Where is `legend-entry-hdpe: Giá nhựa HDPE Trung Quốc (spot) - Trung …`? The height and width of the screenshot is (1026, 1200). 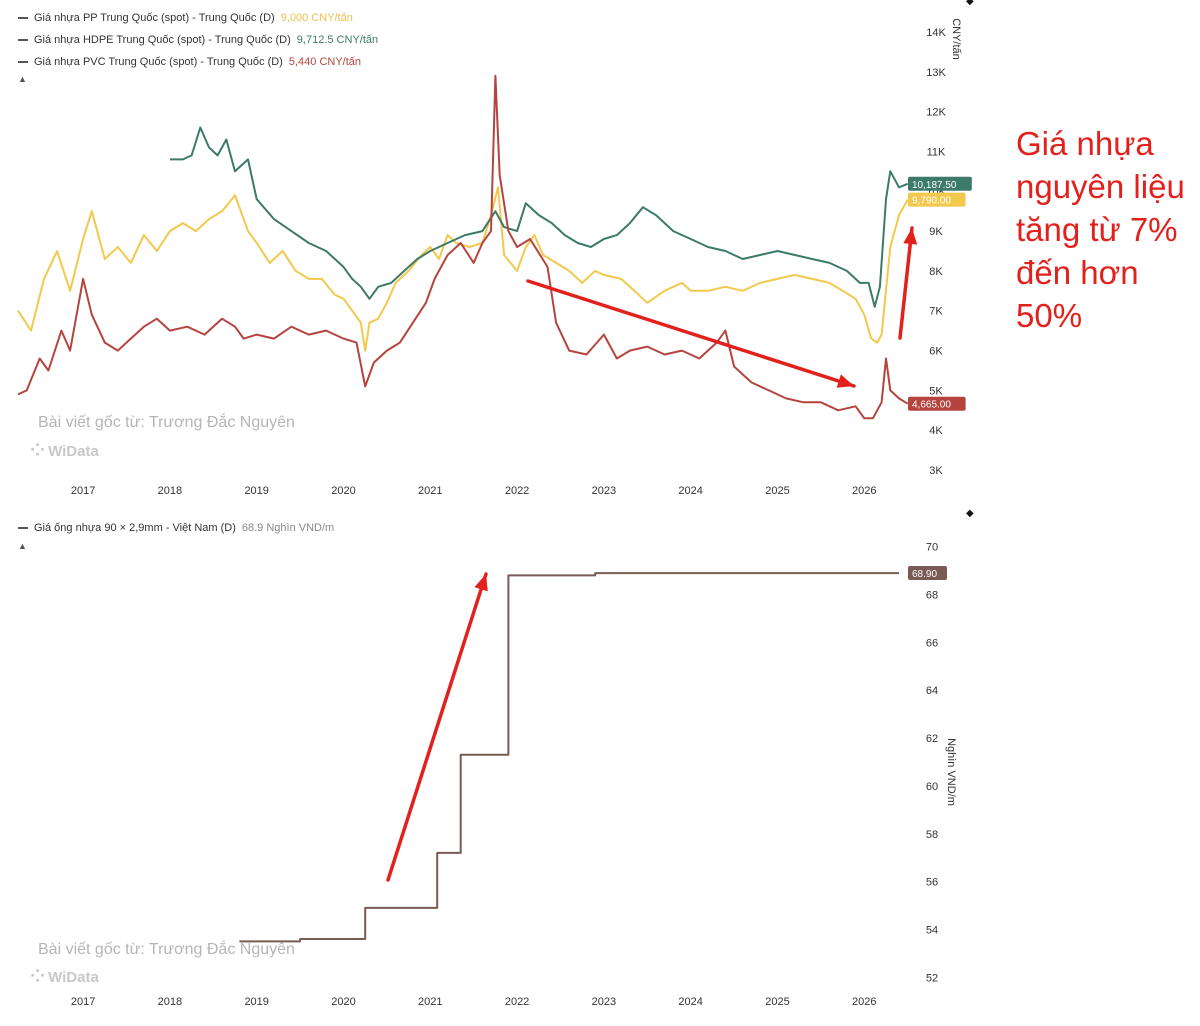 legend-entry-hdpe: Giá nhựa HDPE Trung Quốc (spot) - Trung … is located at coordinates (198, 40).